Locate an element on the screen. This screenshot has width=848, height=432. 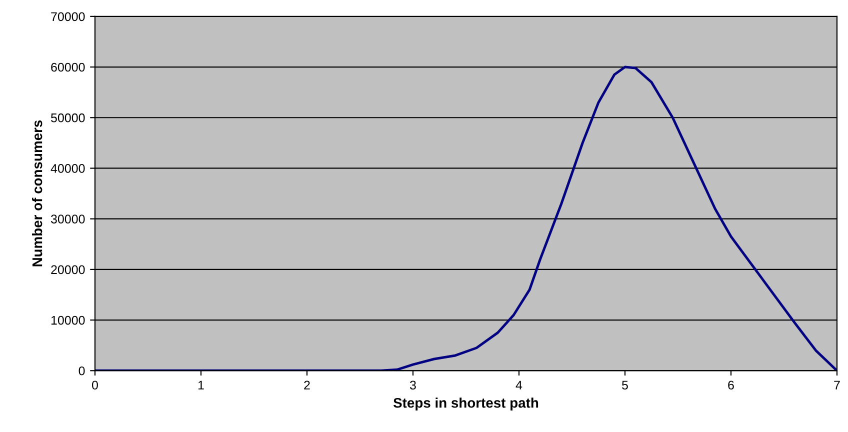
x-tick-label: 4 is located at coordinates (519, 385).